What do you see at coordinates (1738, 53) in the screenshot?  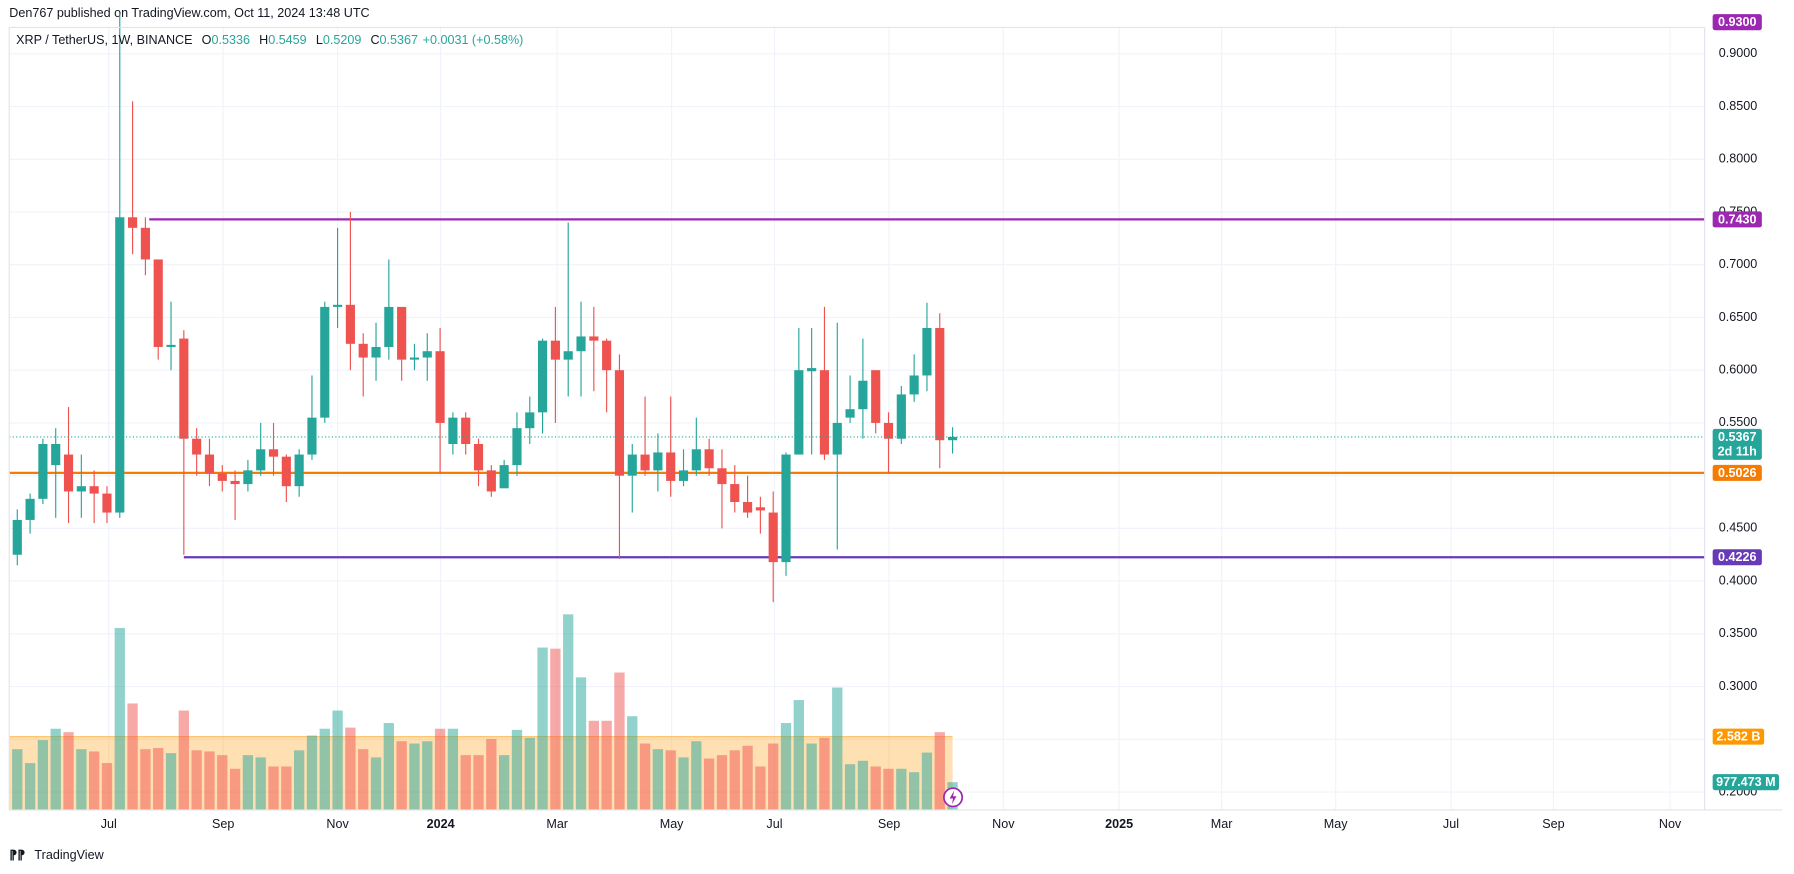 I see `y-tick-label: 0.9000` at bounding box center [1738, 53].